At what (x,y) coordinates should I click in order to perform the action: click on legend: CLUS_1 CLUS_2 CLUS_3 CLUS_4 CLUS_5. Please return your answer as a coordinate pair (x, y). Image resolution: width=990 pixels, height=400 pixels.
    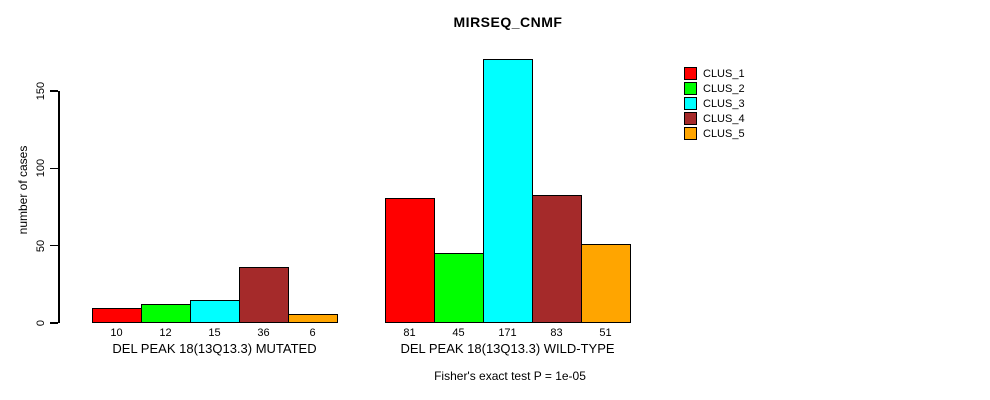
    Looking at the image, I should click on (714, 103).